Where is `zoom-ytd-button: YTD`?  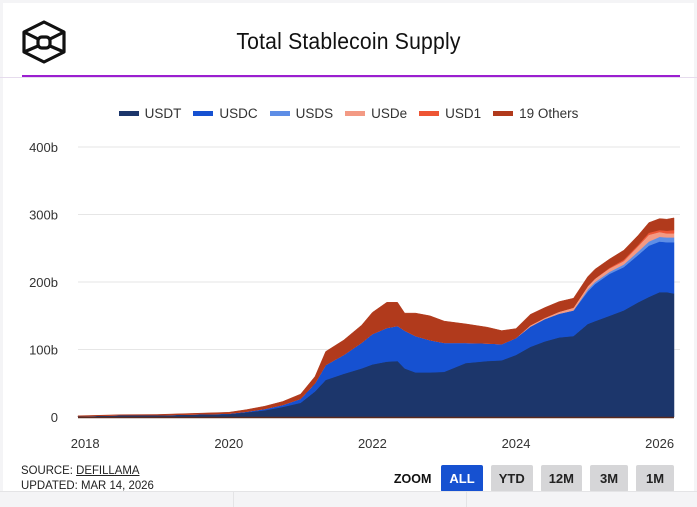
zoom-ytd-button: YTD is located at coordinates (511, 478).